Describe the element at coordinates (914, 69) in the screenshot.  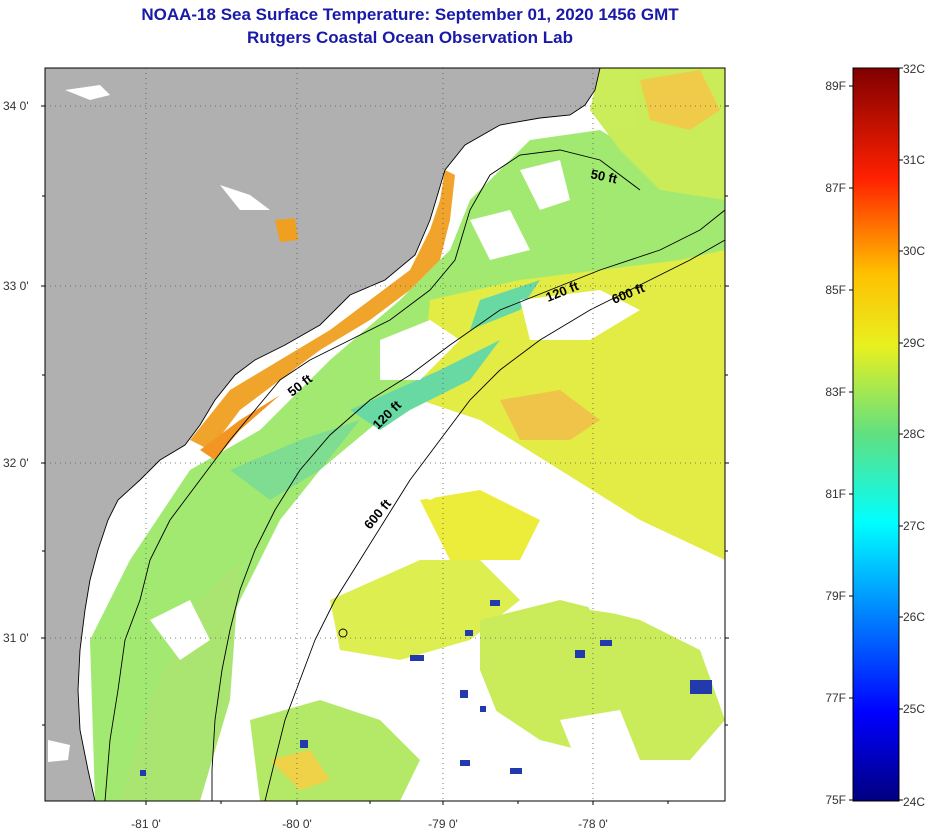
I see `colorbar-c-label: 32C` at that location.